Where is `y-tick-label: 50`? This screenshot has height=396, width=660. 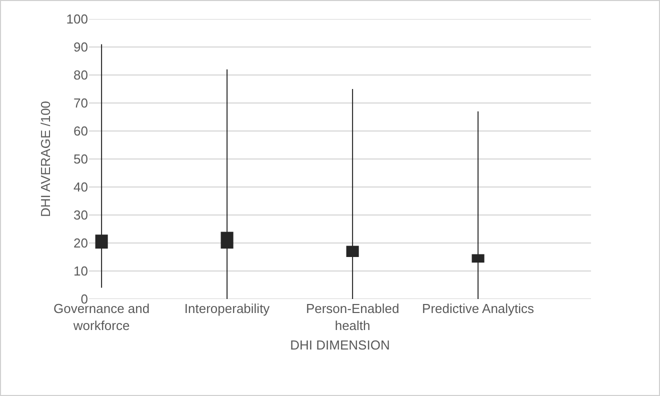
y-tick-label: 50 is located at coordinates (81, 159).